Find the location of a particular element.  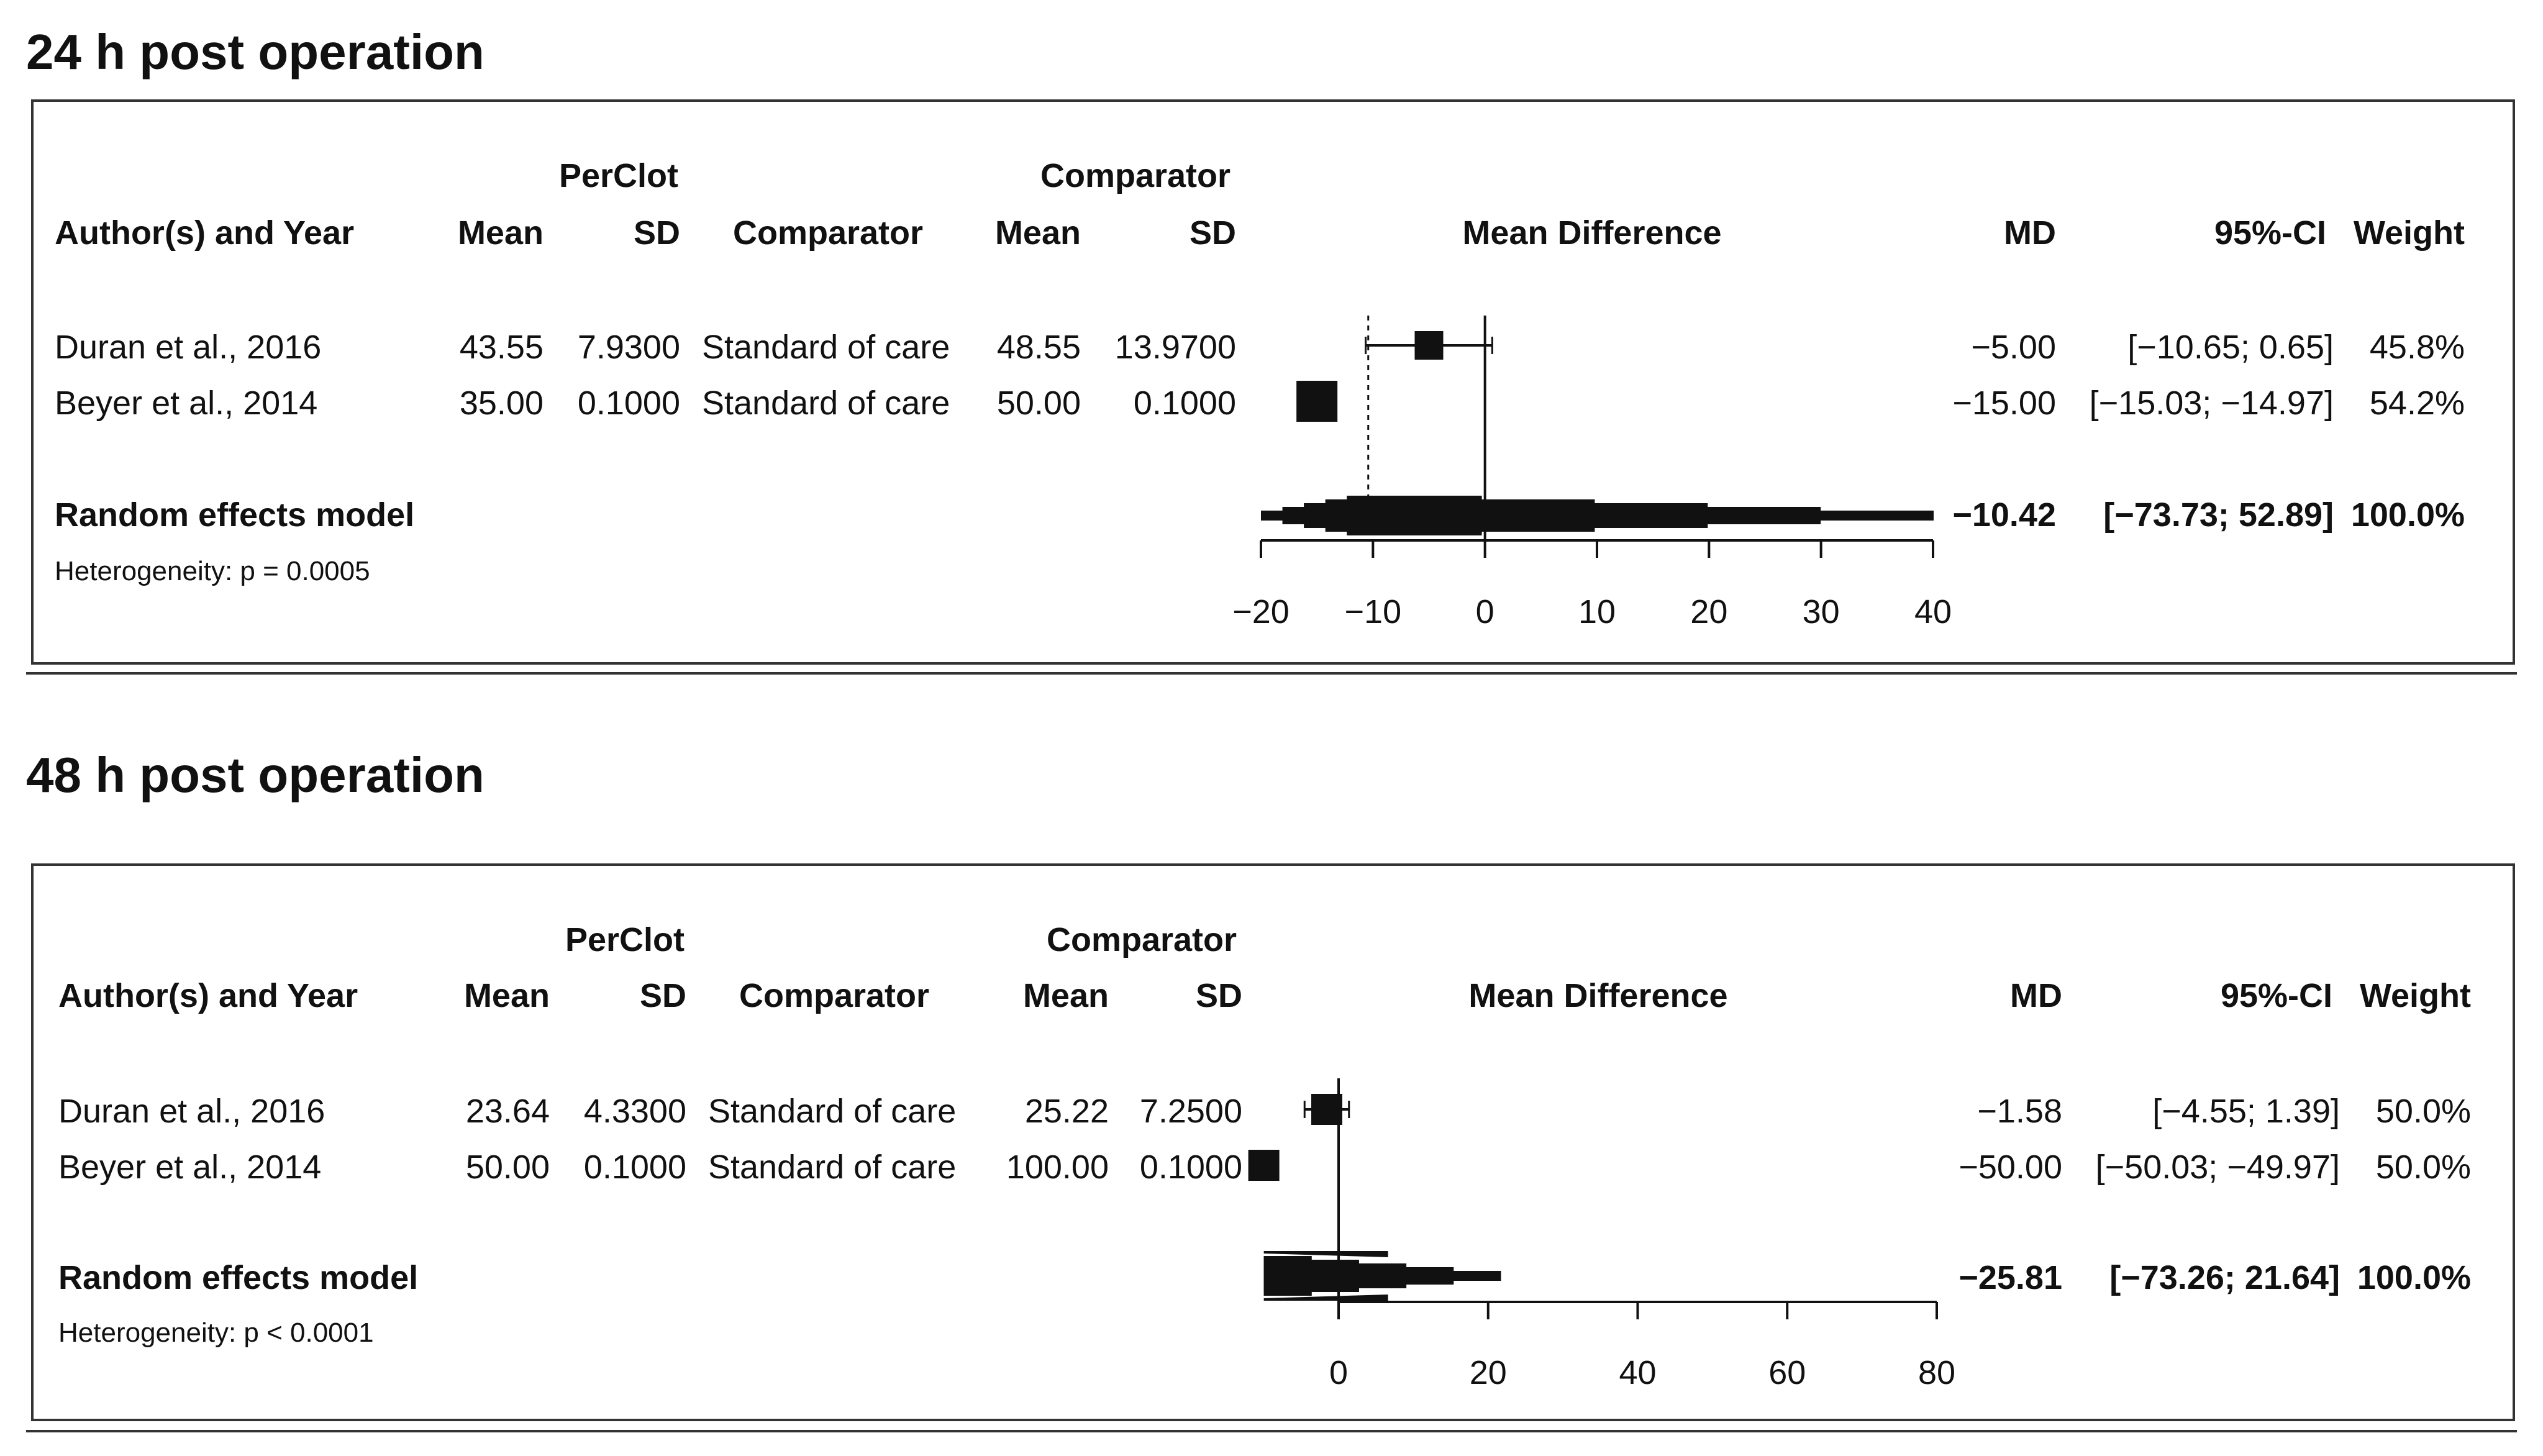

x-tick-label: 10 is located at coordinates (1597, 612).